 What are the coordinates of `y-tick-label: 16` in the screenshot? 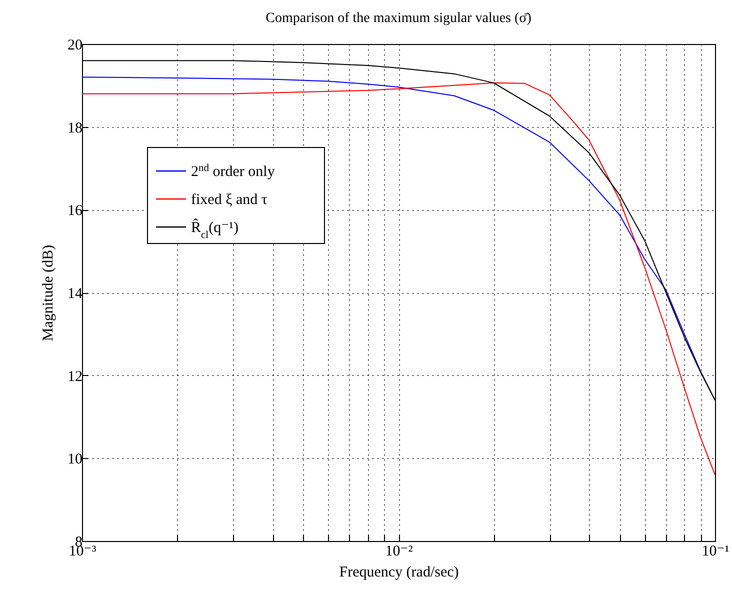 It's located at (75, 211).